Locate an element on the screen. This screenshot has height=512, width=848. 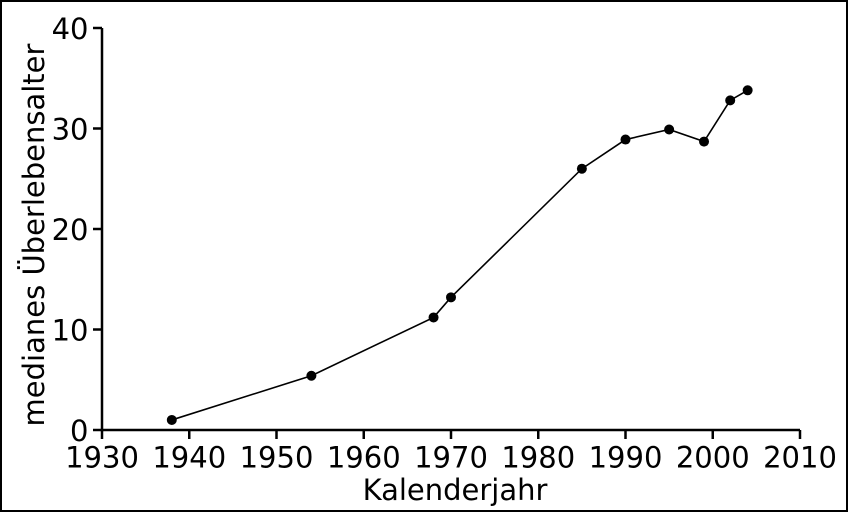
x-tick-label: 1940 is located at coordinates (189, 458).